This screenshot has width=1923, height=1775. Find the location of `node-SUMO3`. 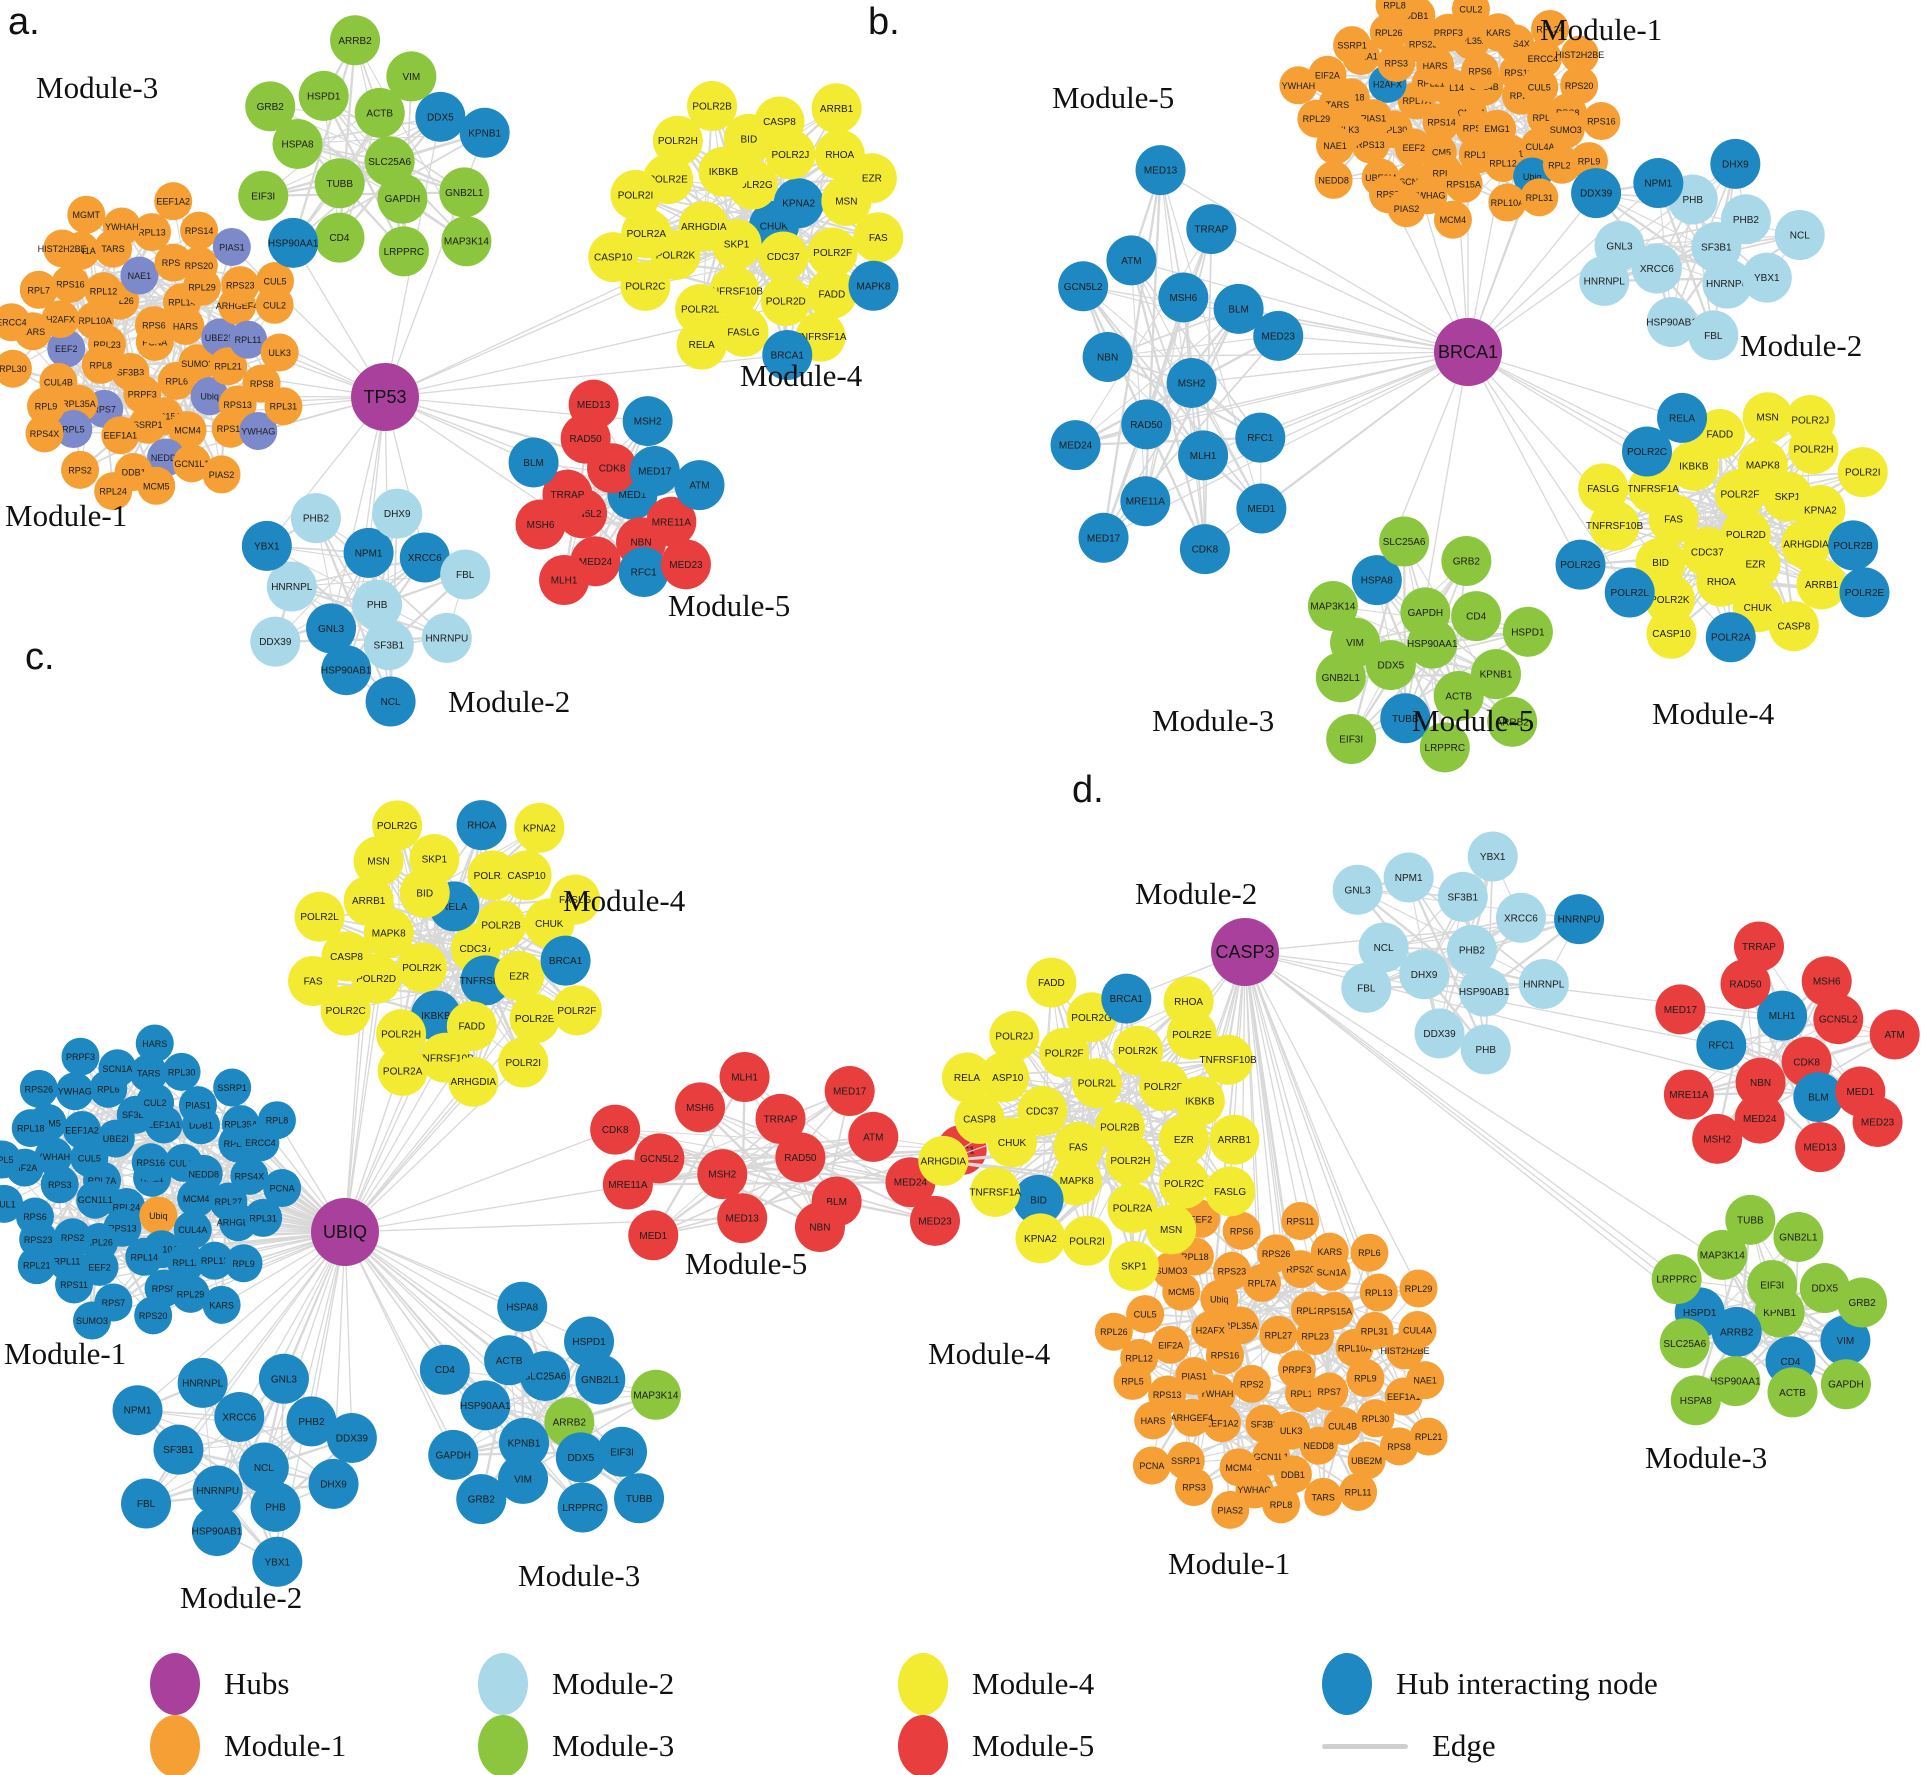

node-SUMO3 is located at coordinates (92, 1320).